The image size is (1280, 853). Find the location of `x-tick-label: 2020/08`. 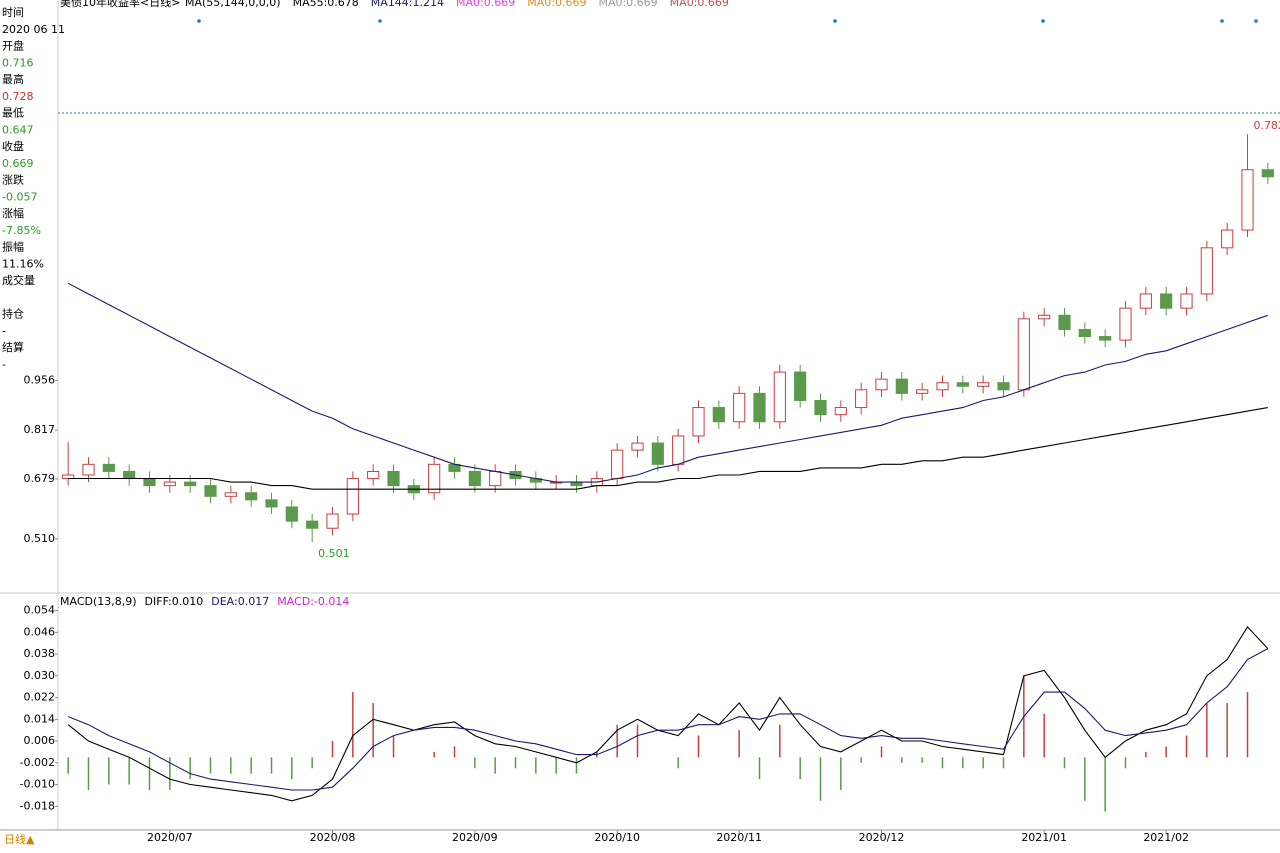

x-tick-label: 2020/08 is located at coordinates (333, 837).